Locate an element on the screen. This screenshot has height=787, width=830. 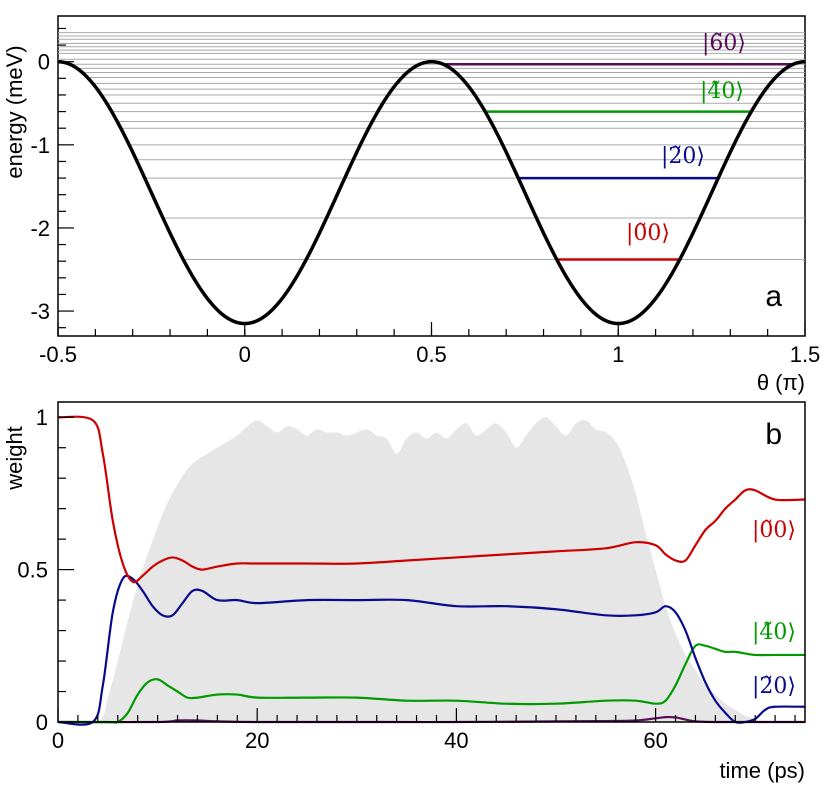
b-xtick-label-2: 40 is located at coordinates (456, 740).